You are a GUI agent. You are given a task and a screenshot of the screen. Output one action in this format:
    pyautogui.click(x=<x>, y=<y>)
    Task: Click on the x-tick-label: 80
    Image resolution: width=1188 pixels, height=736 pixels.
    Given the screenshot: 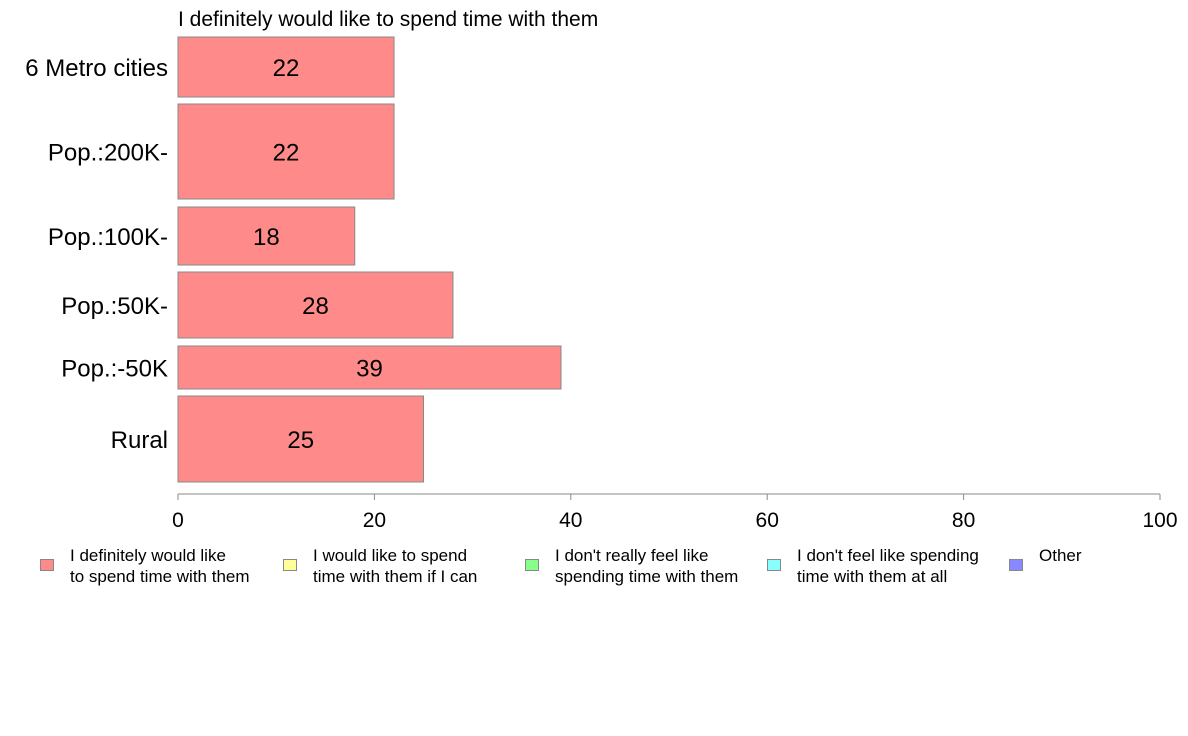 What is the action you would take?
    pyautogui.click(x=963, y=520)
    